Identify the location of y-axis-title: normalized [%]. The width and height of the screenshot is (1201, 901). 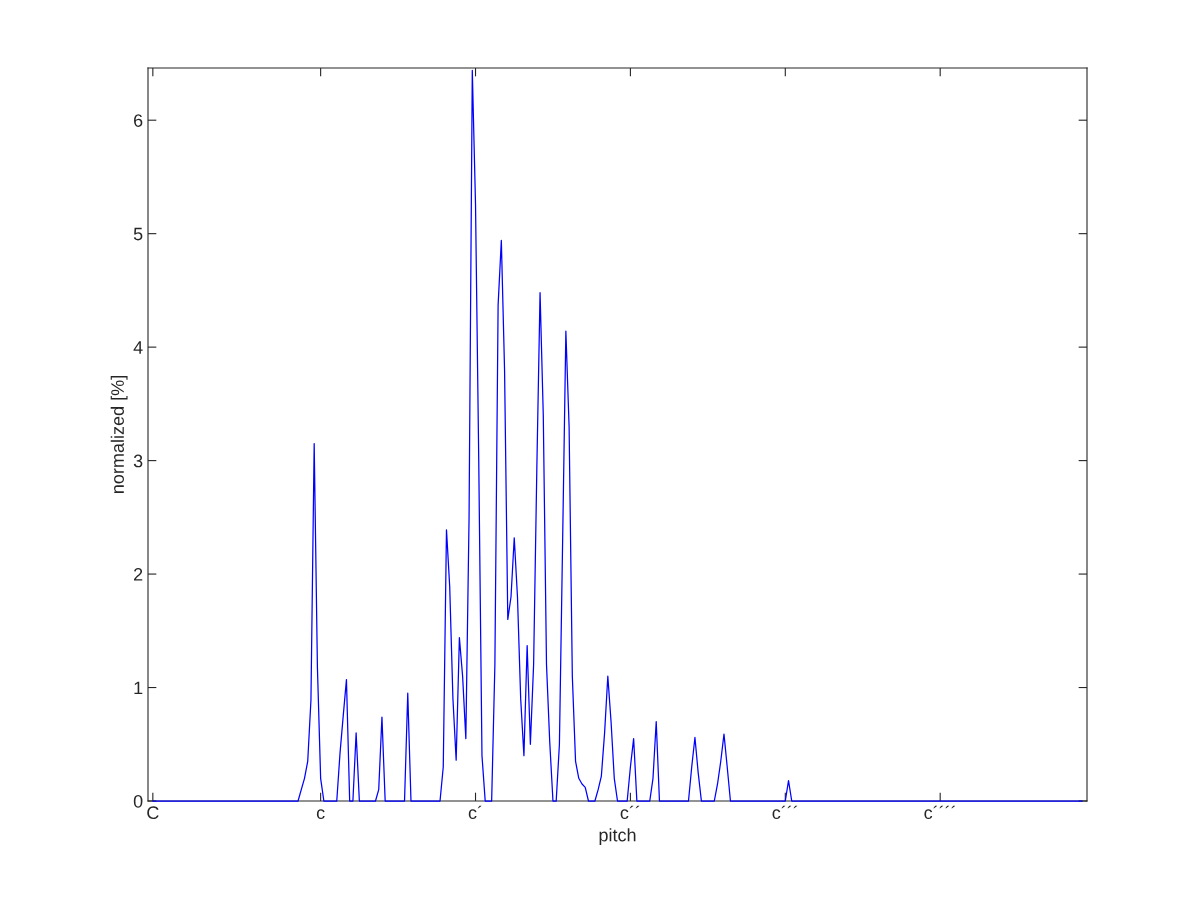
(119, 435).